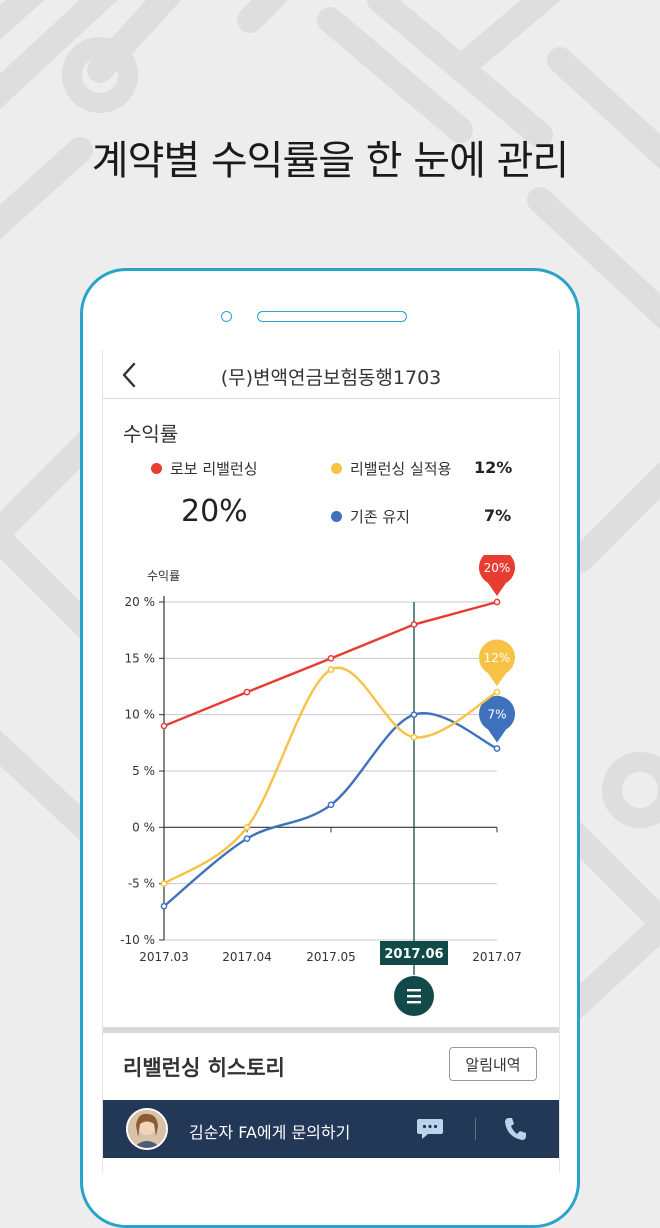 This screenshot has height=1228, width=660. I want to click on menu-icon, so click(414, 996).